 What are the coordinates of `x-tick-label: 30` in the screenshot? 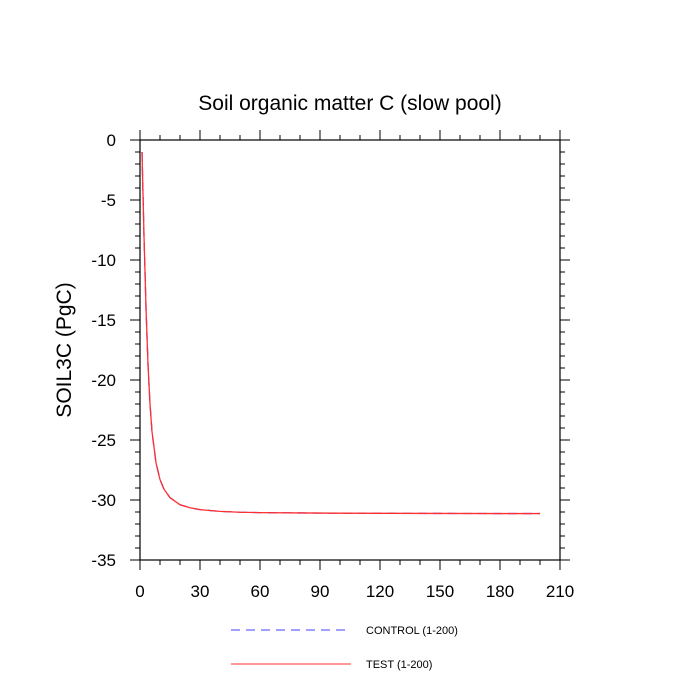 It's located at (200, 591).